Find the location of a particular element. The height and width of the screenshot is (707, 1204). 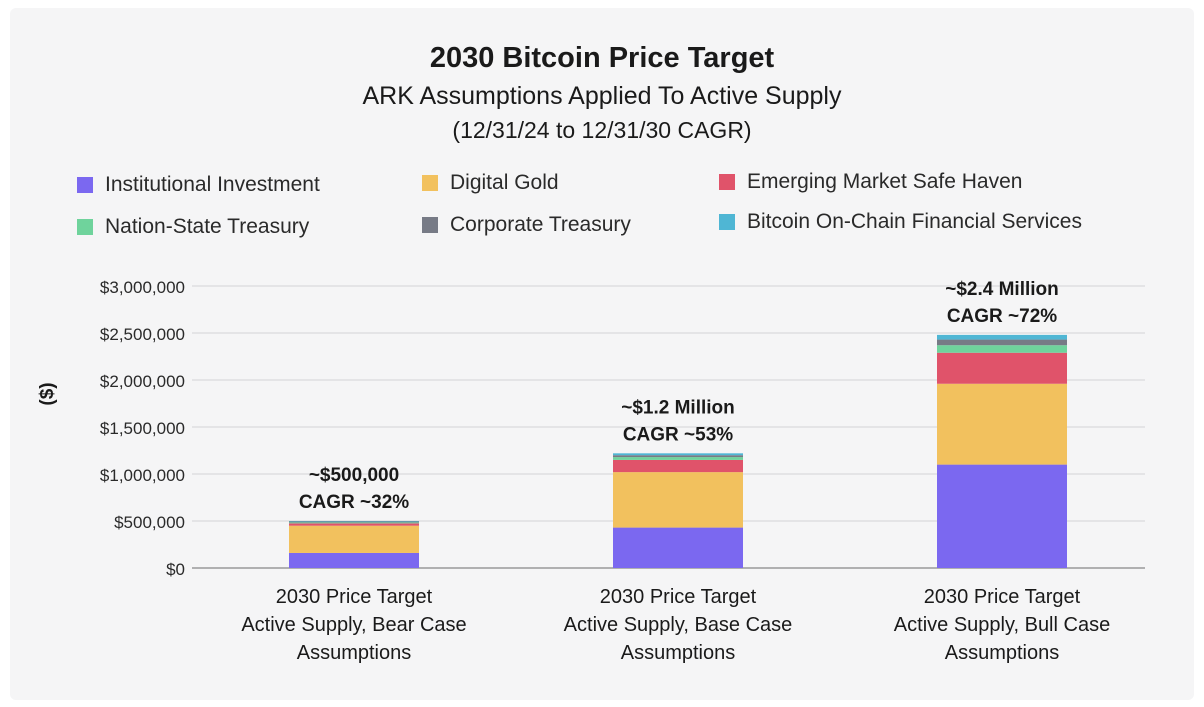

legend-item-corporate-treasury: Corporate Treasury is located at coordinates (526, 225).